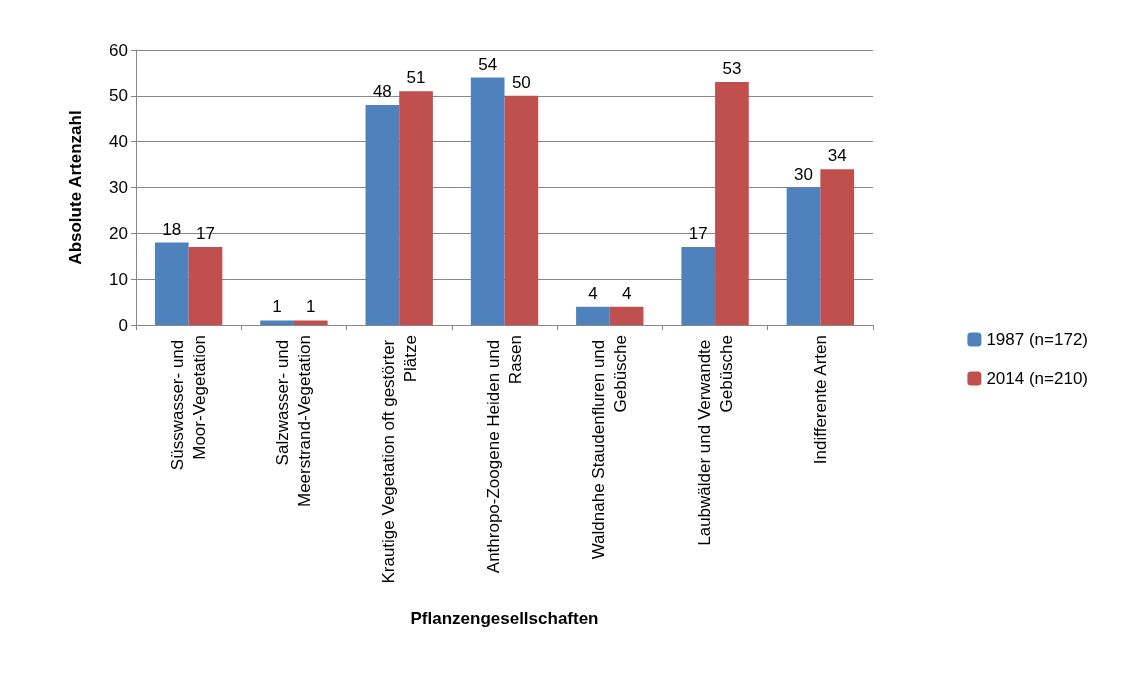 The width and height of the screenshot is (1123, 695). What do you see at coordinates (1037, 378) in the screenshot?
I see `legend-label: 2014 (n=210)` at bounding box center [1037, 378].